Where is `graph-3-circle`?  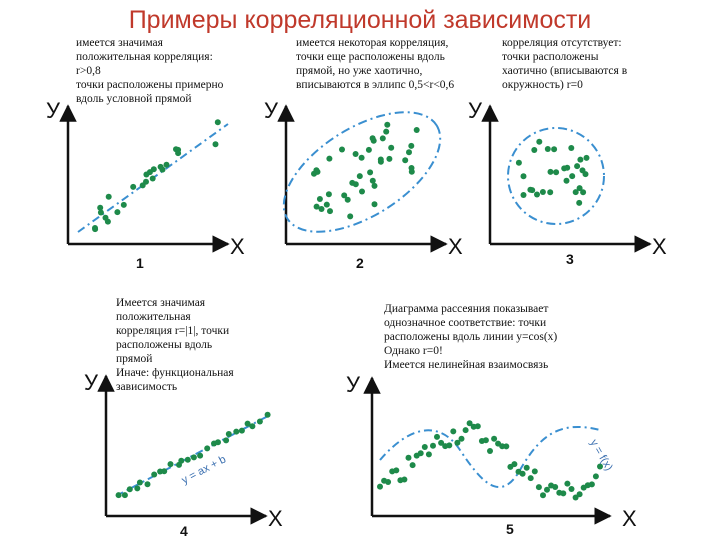
graph-3-circle is located at coordinates (556, 176).